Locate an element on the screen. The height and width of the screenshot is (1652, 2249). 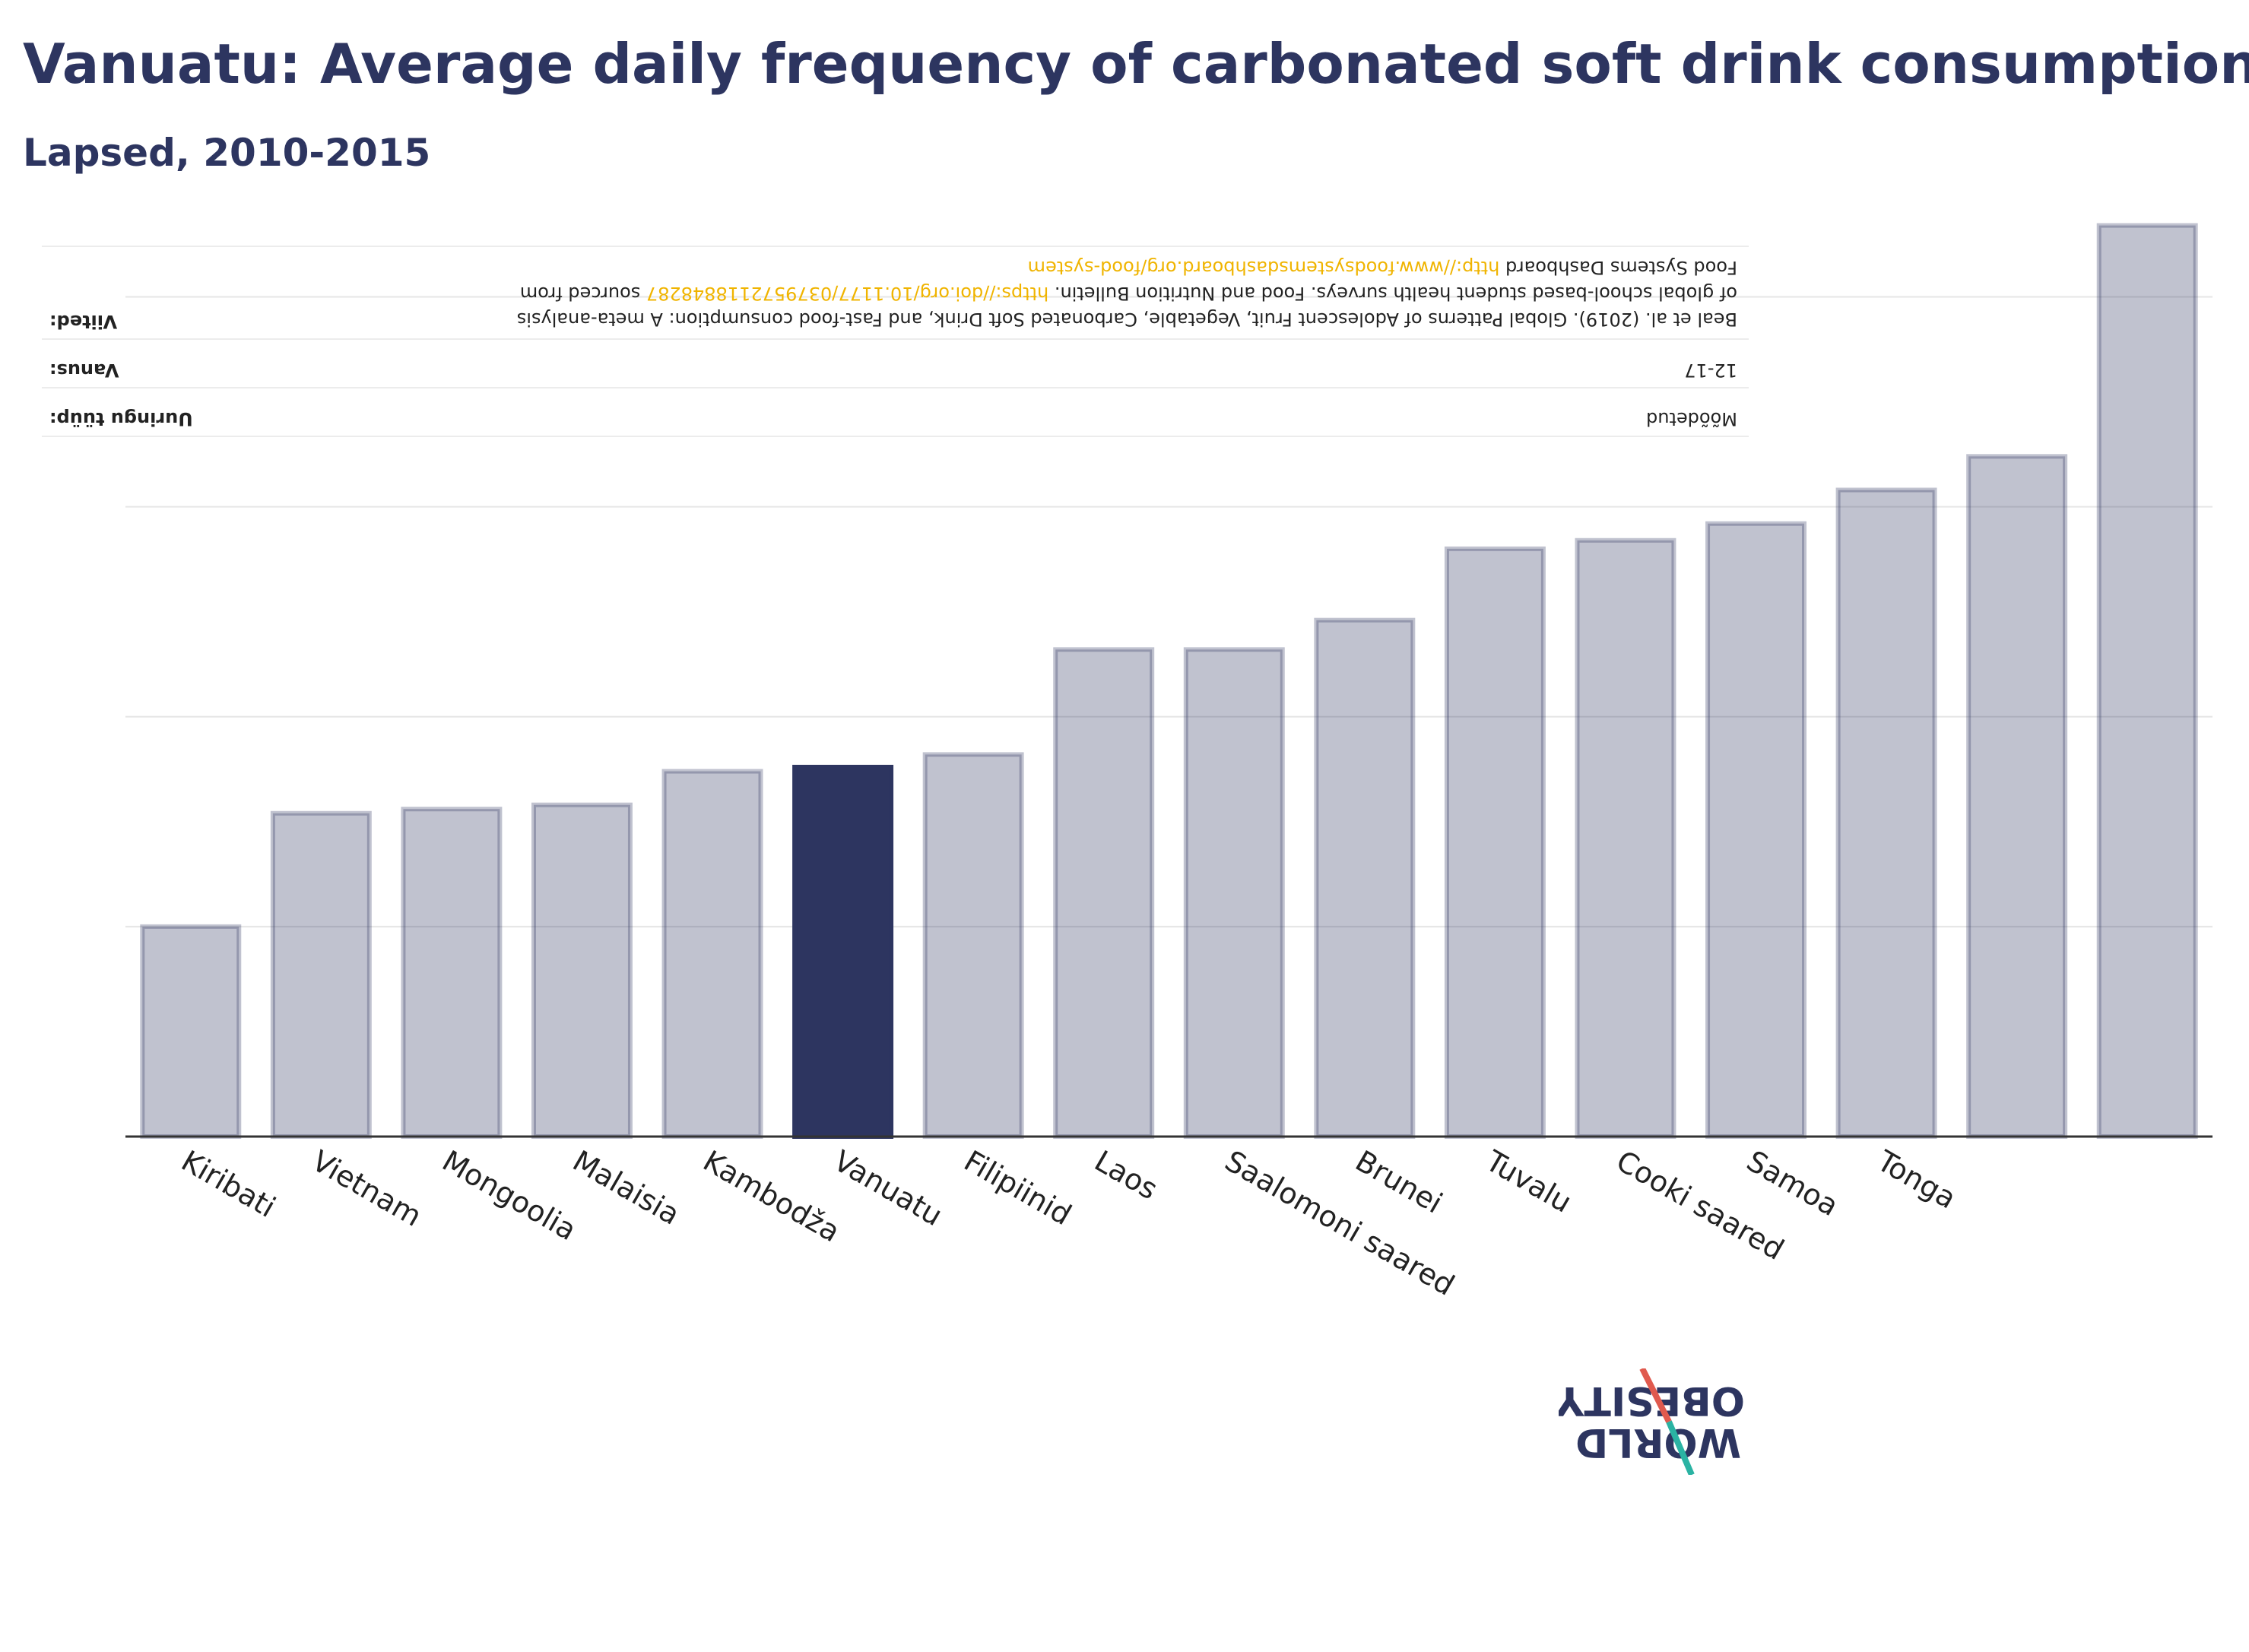
page-subtitle: Lapsed, 2010-2015 is located at coordinates (227, 153).